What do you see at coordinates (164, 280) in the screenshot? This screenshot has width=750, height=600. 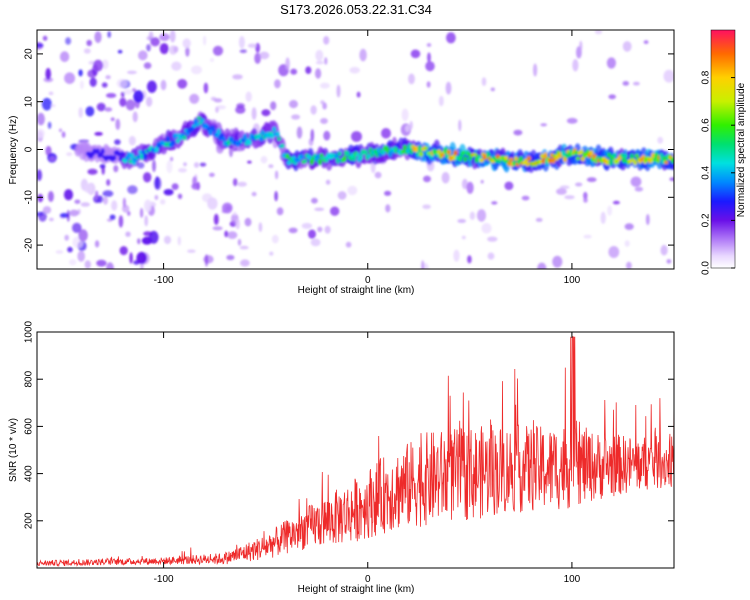 I see `spectrogram-x-tick-label: -100` at bounding box center [164, 280].